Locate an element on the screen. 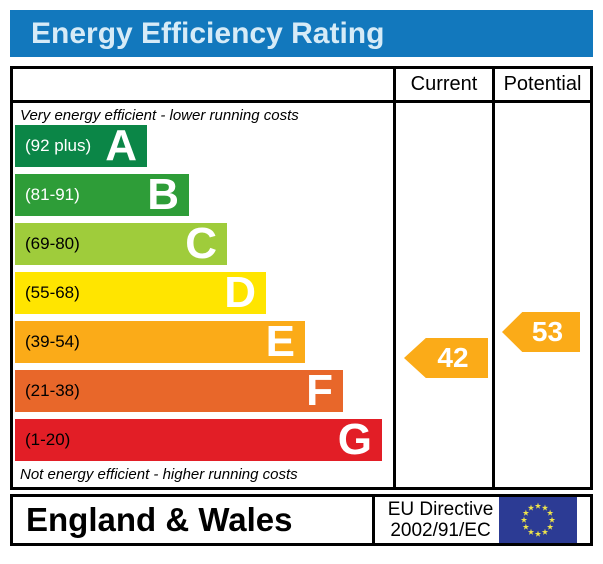  band-f-letter: F is located at coordinates (319, 390).